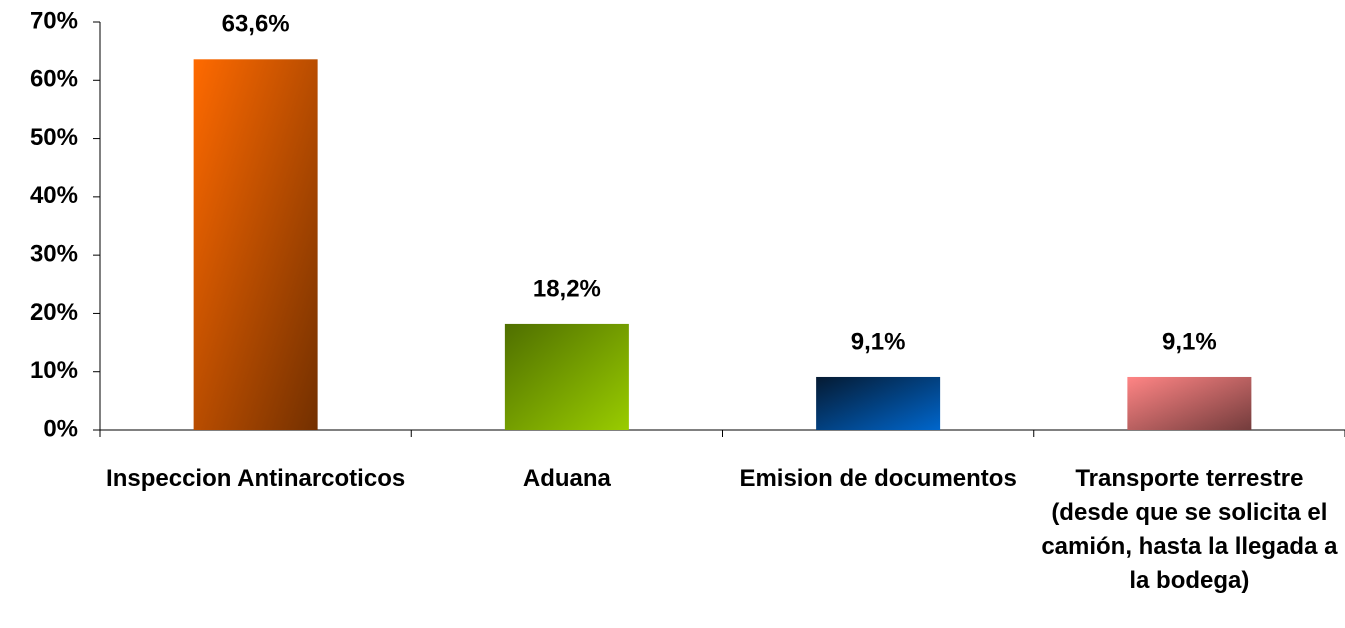 The height and width of the screenshot is (628, 1345). I want to click on value-label: 63,6%, so click(256, 24).